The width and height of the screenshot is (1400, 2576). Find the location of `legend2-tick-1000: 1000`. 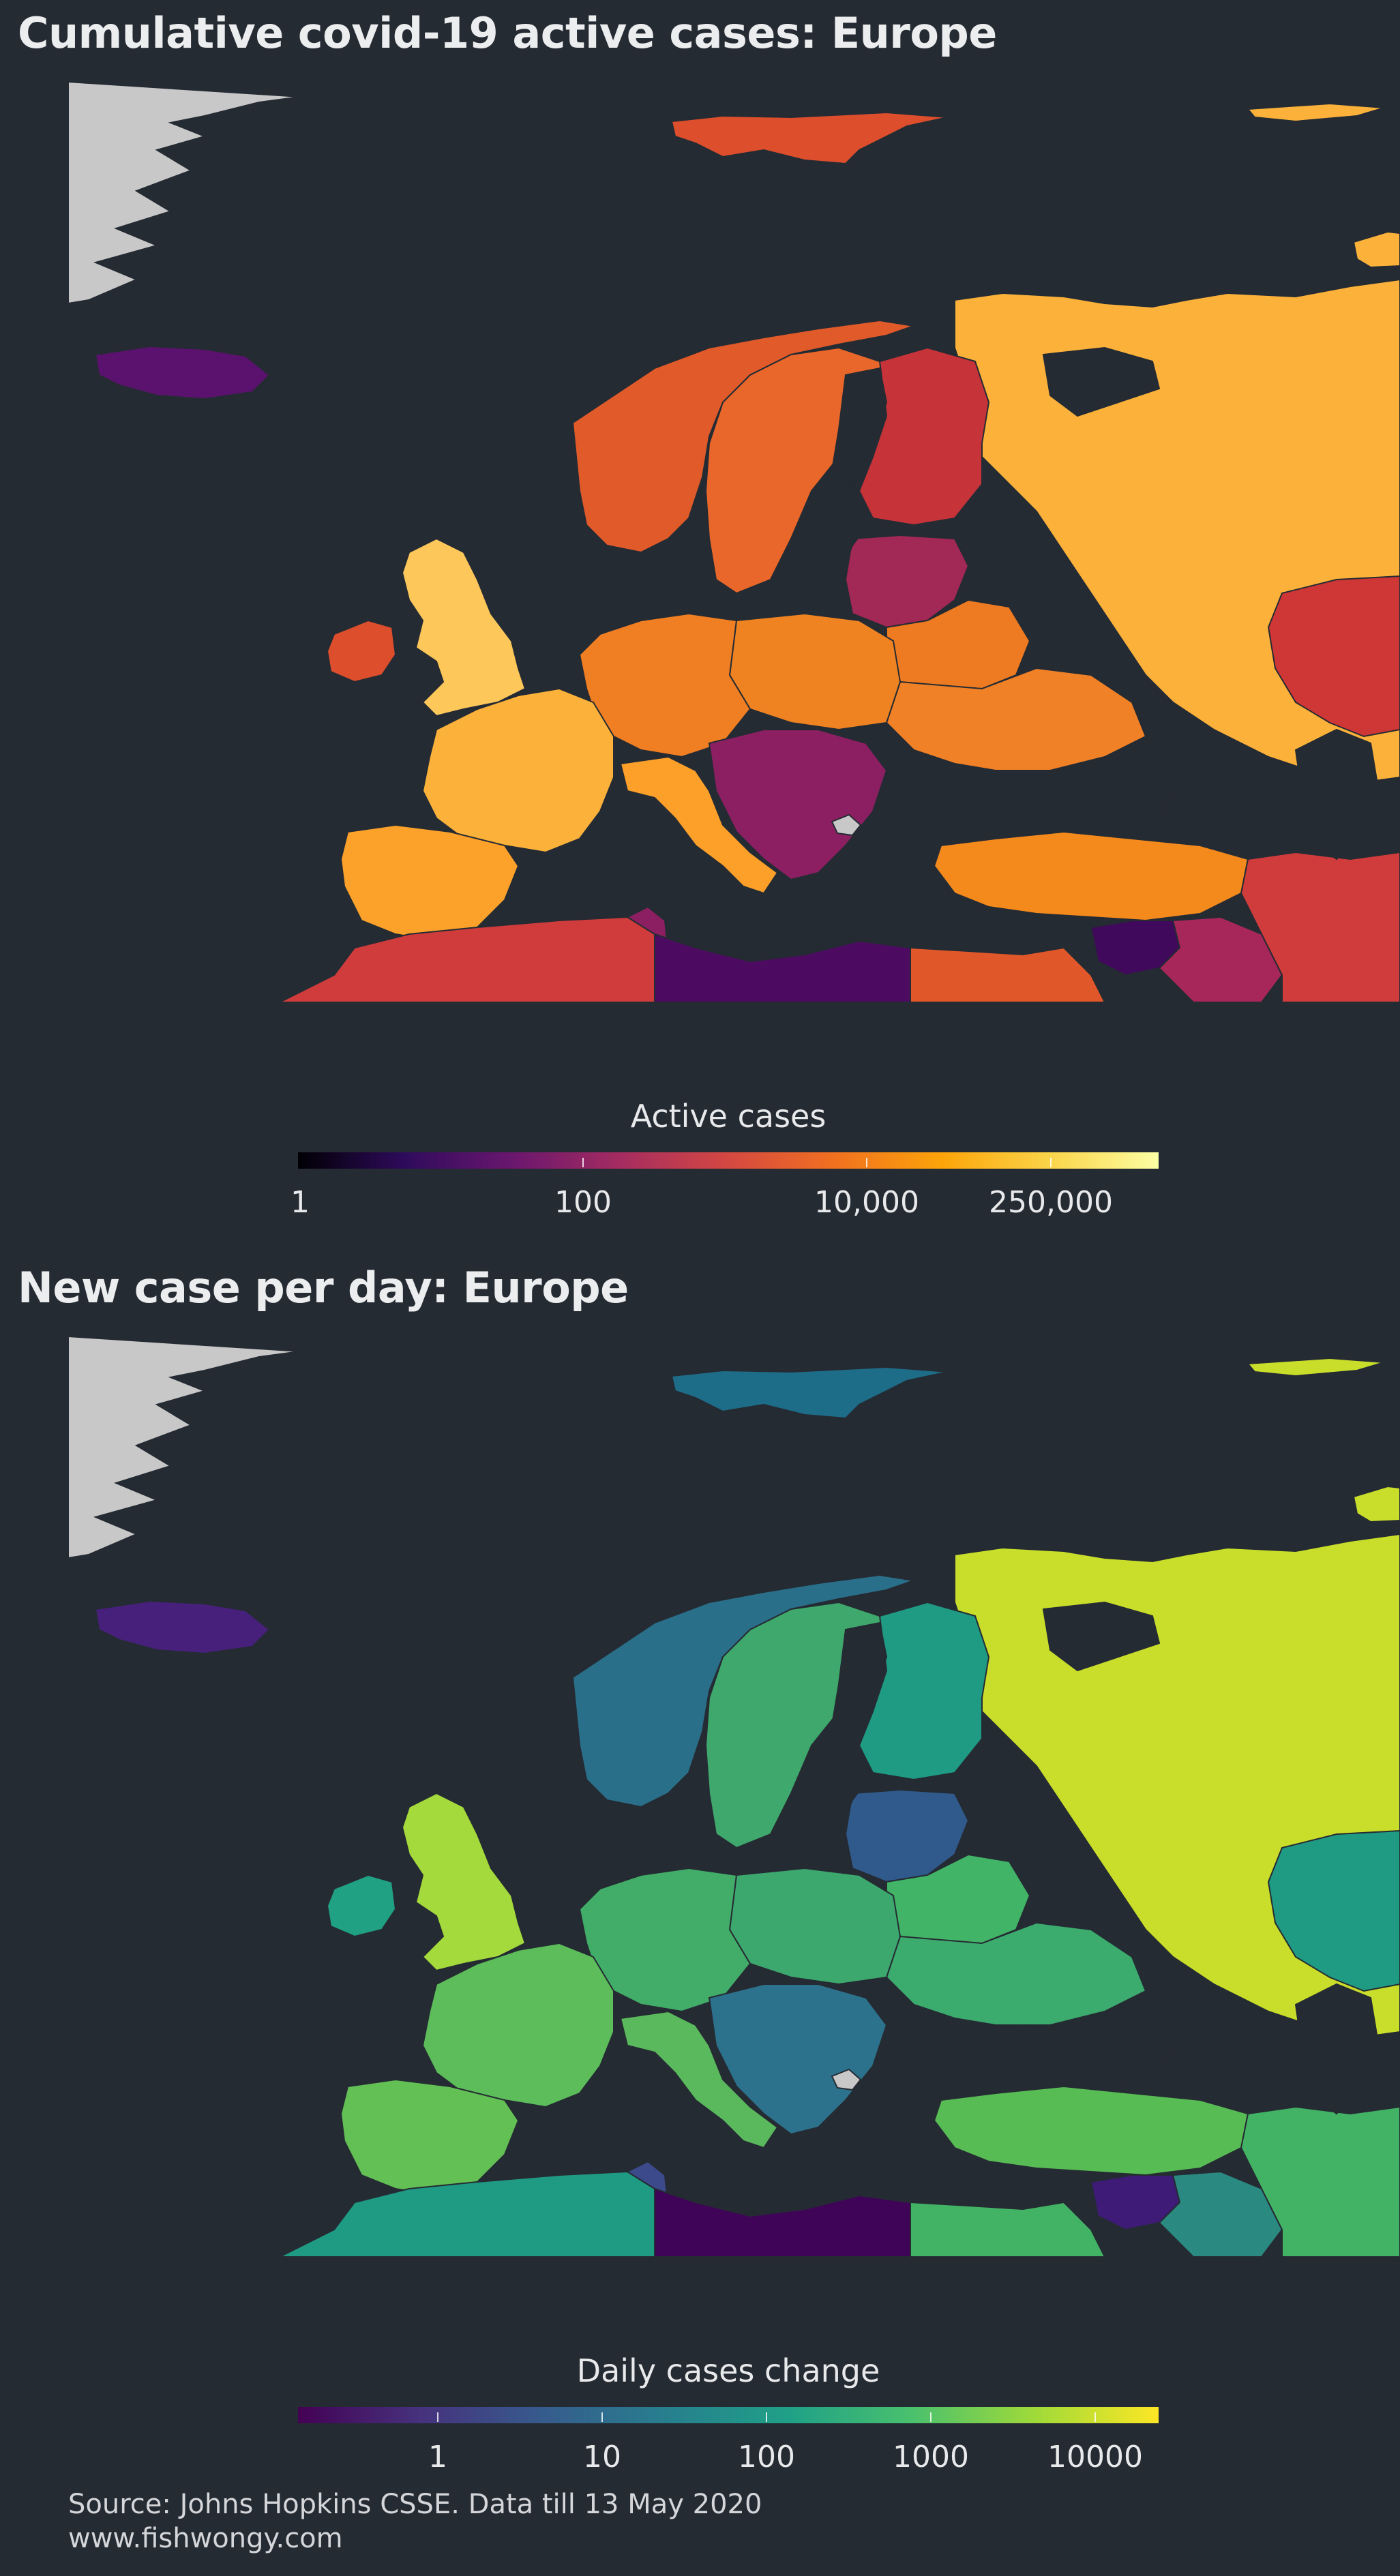

legend2-tick-1000: 1000 is located at coordinates (931, 2457).